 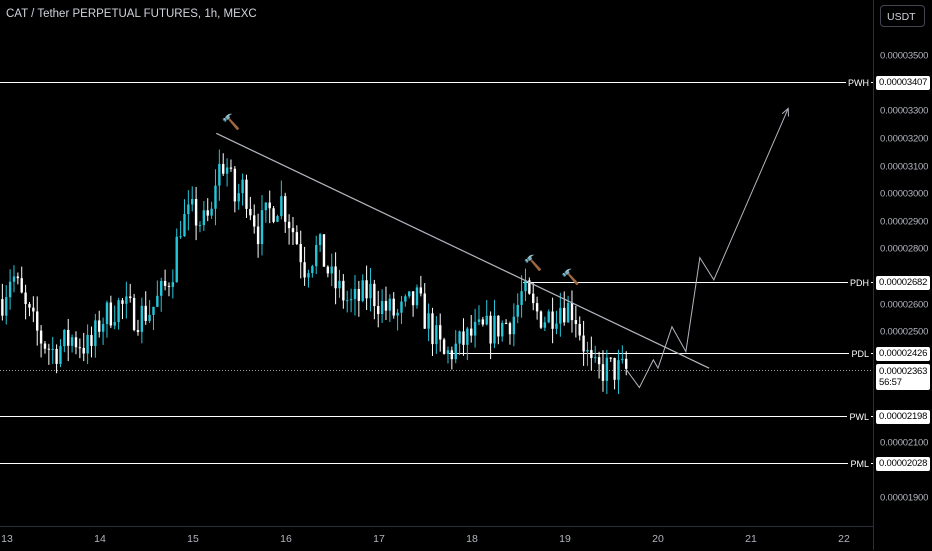 What do you see at coordinates (904, 111) in the screenshot?
I see `price-tick-label: 0.00003300` at bounding box center [904, 111].